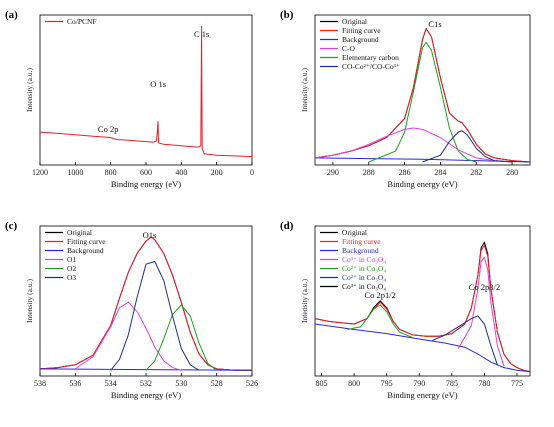  Describe the element at coordinates (146, 172) in the screenshot. I see `x-tick-label: 600` at that location.